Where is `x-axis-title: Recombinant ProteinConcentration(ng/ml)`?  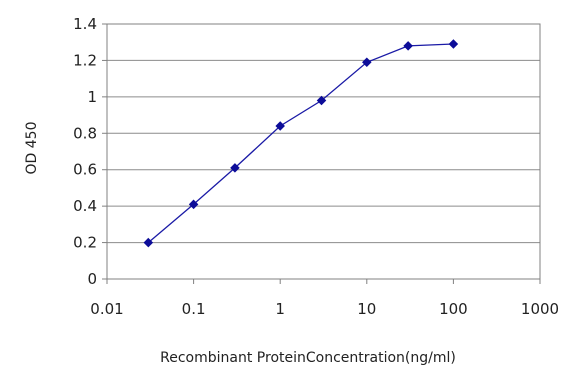
x-axis-title: Recombinant ProteinConcentration(ng/ml) is located at coordinates (308, 358).